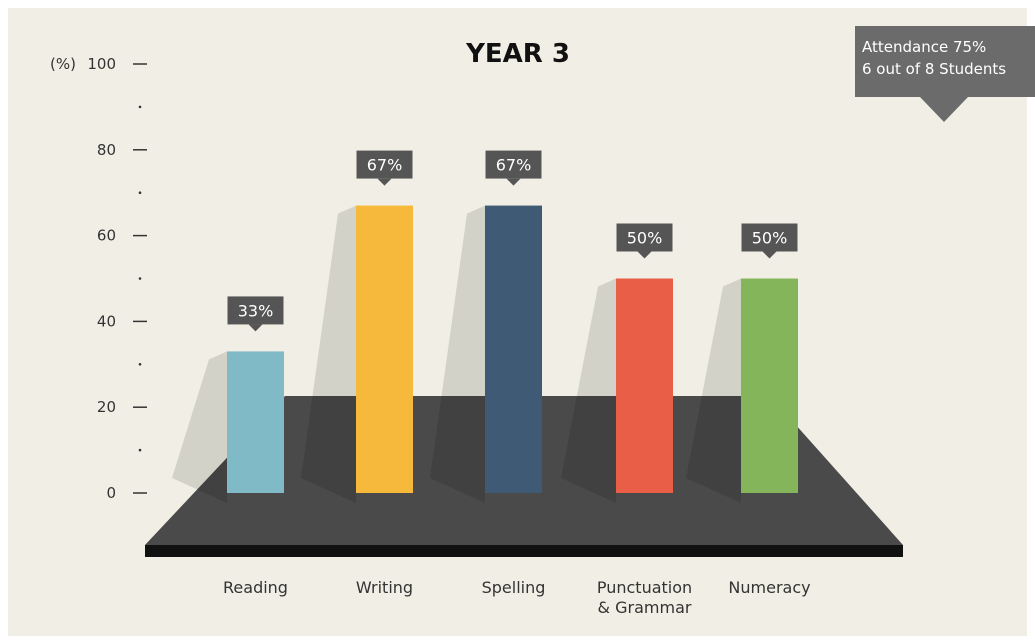  What do you see at coordinates (101, 64) in the screenshot?
I see `y-tick-label: 100` at bounding box center [101, 64].